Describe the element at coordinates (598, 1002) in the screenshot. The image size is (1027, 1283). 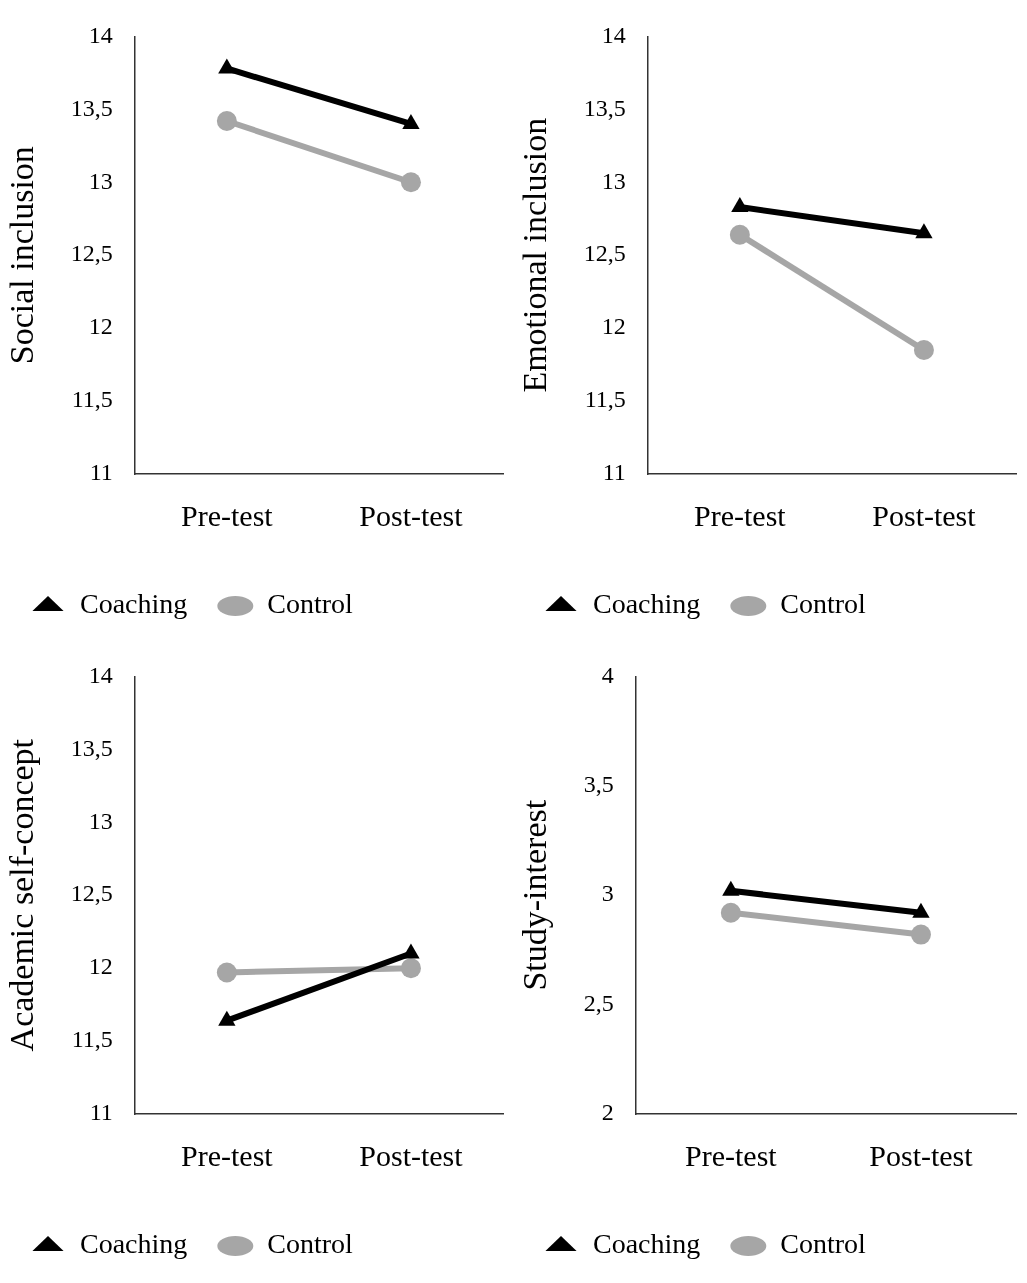
I see `y-tick-label: 2,5` at that location.